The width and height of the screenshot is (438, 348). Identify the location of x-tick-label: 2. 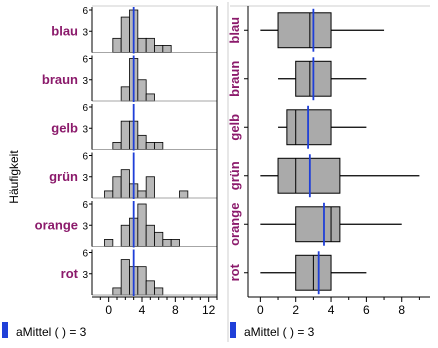
(295, 310).